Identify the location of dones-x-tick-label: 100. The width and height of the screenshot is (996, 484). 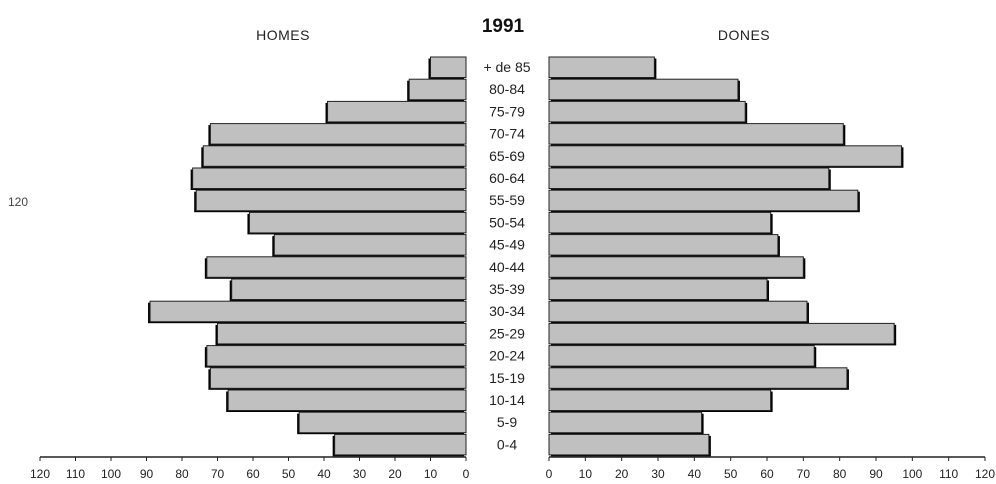
(912, 474).